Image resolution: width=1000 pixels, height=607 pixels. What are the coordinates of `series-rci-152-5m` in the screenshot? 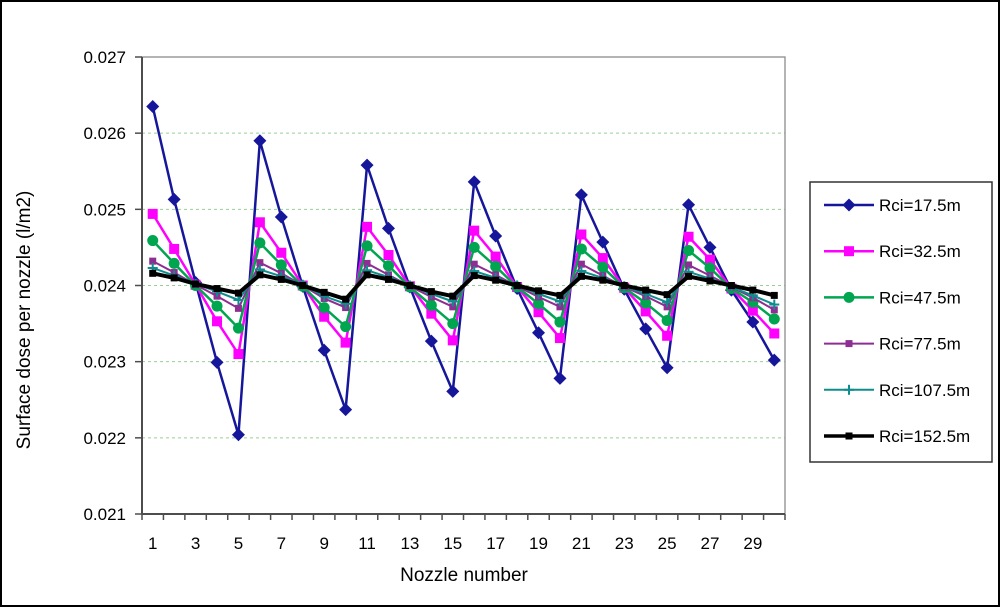 It's located at (463, 286).